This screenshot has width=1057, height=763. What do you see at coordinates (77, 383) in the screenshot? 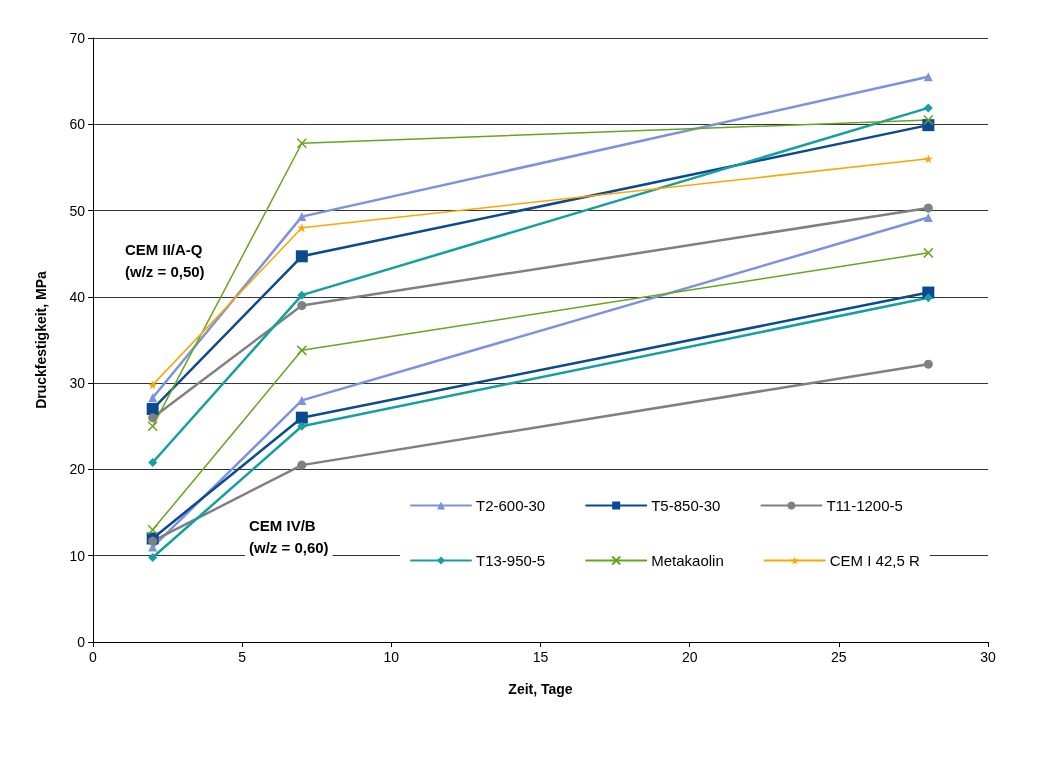
I see `y-tick-label: 30` at bounding box center [77, 383].